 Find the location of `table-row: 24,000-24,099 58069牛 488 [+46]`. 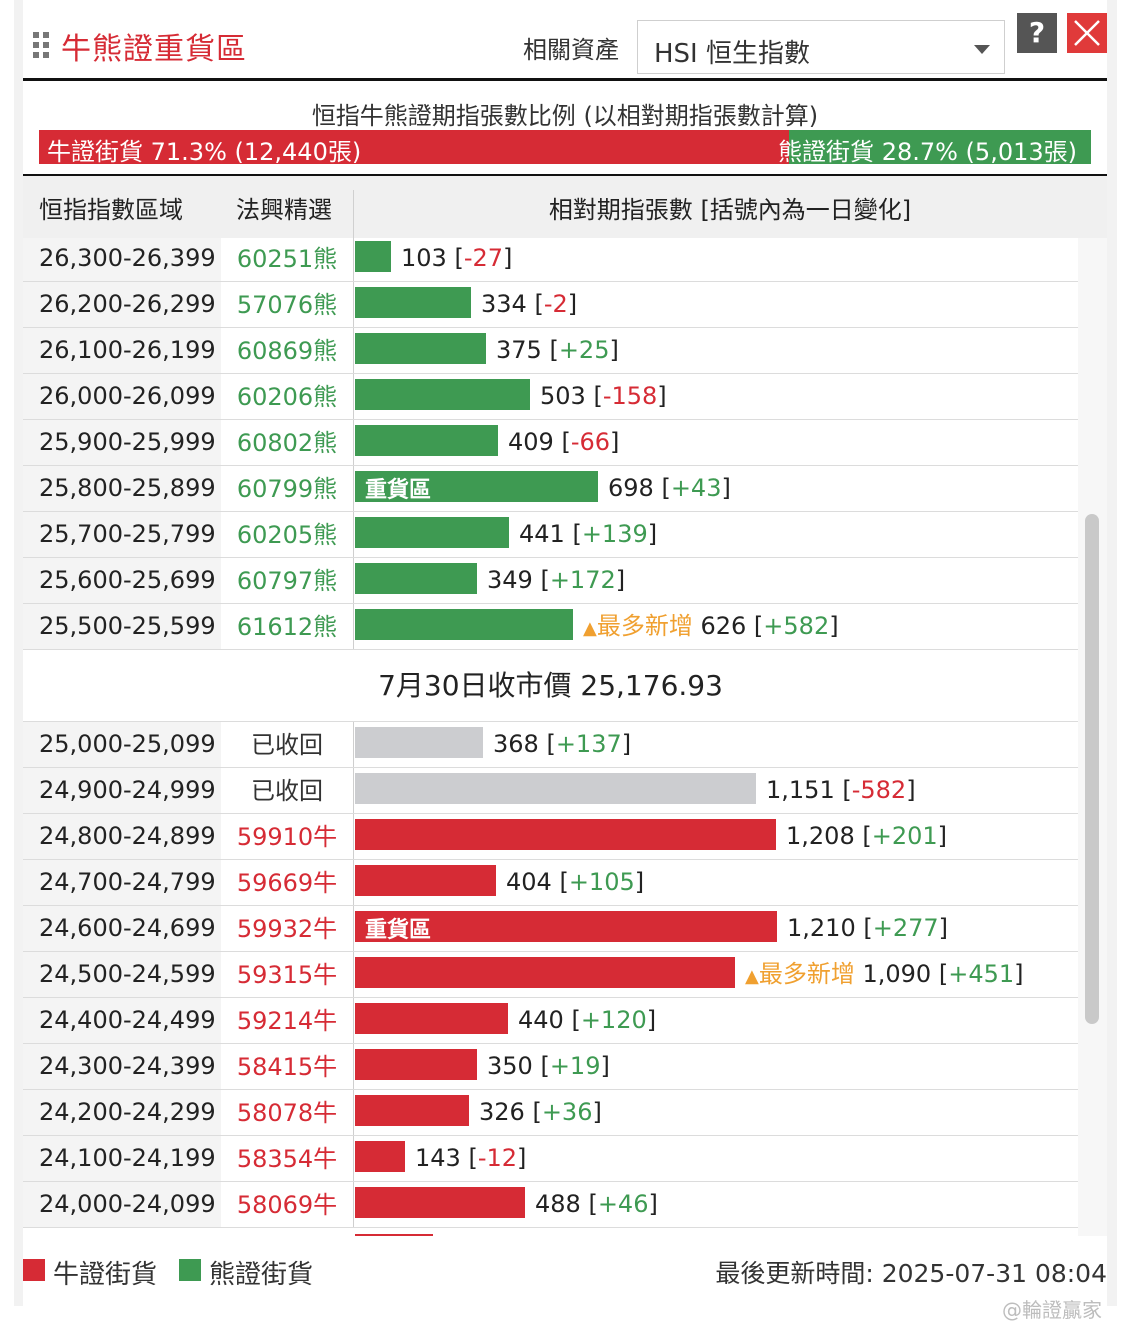

table-row: 24,000-24,099 58069牛 488 [+46] is located at coordinates (550, 1205).